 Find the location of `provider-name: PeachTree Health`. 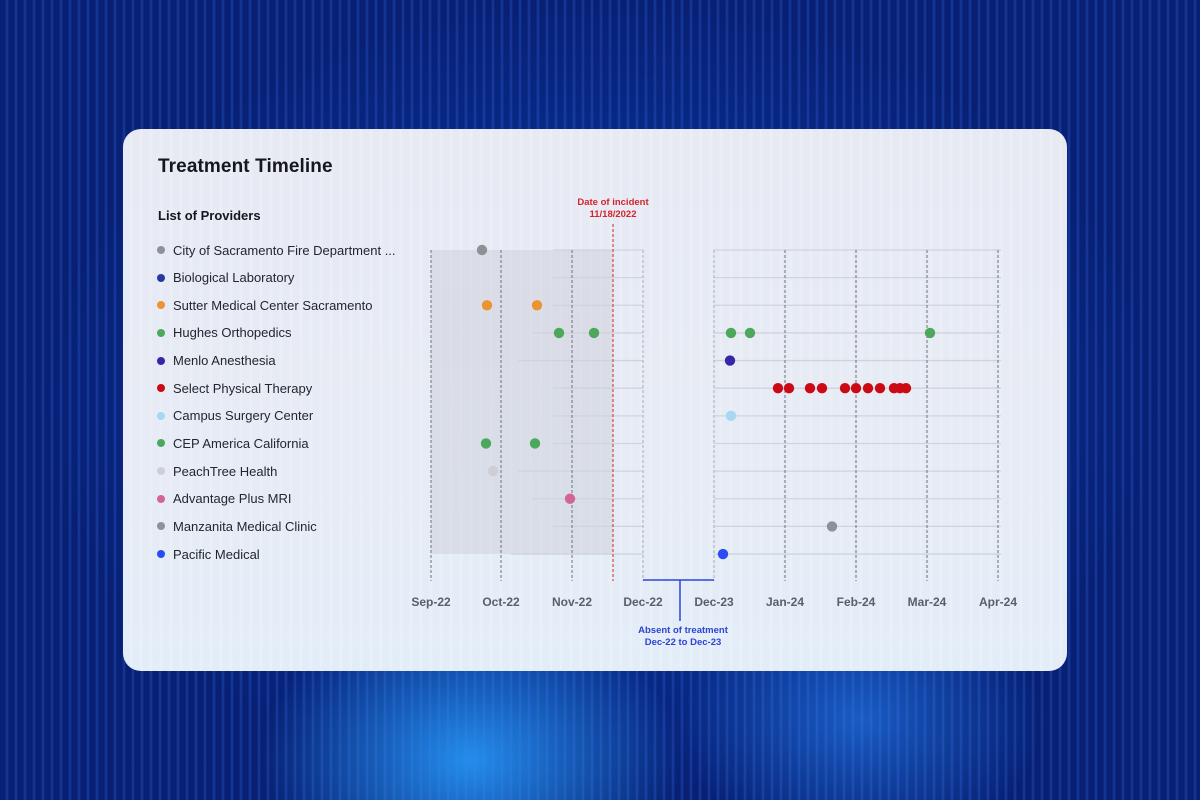

provider-name: PeachTree Health is located at coordinates (225, 471).